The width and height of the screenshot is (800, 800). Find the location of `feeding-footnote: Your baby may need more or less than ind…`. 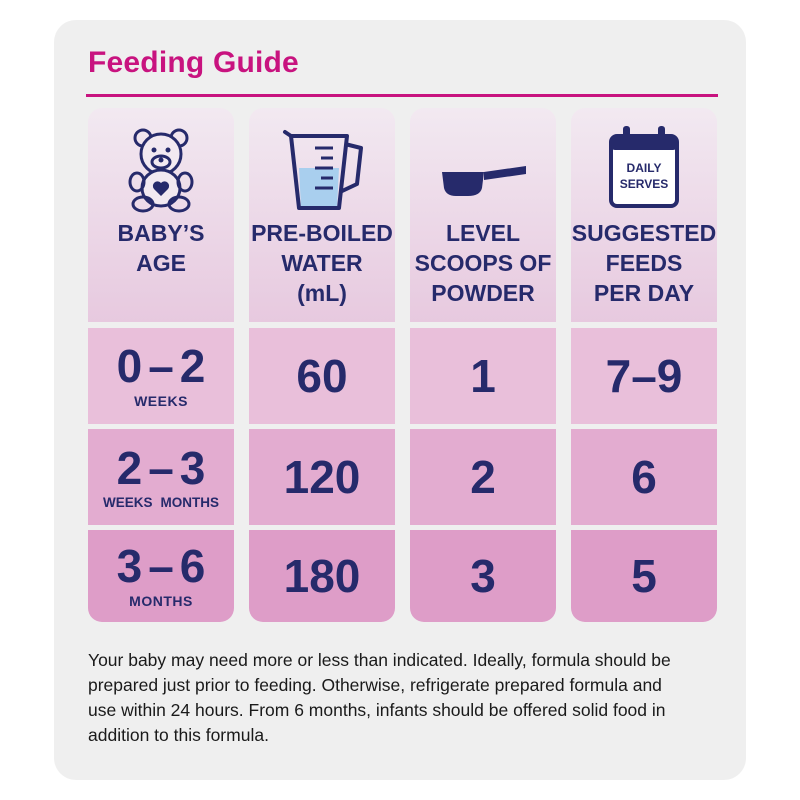

feeding-footnote: Your baby may need more or less than ind… is located at coordinates (379, 697).